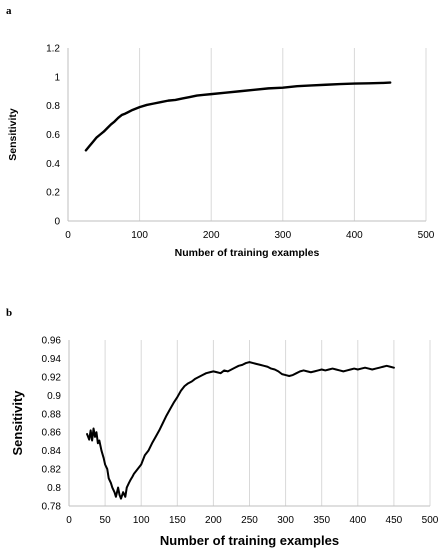 This screenshot has height=550, width=447. What do you see at coordinates (52, 341) in the screenshot?
I see `y-tick-label: 0.96` at bounding box center [52, 341].